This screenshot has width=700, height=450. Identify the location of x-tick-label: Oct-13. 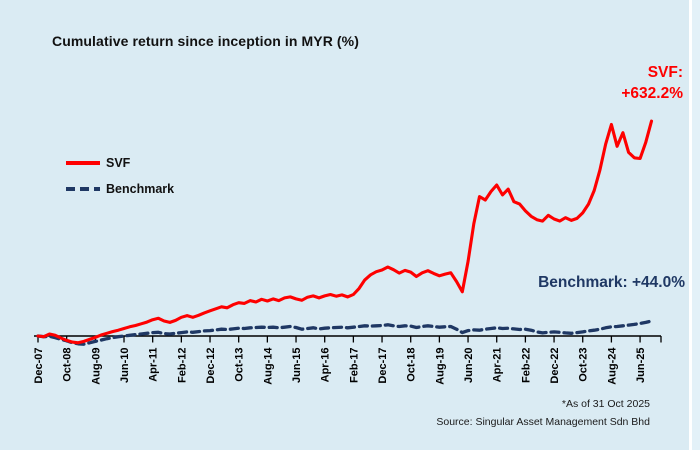
(240, 365).